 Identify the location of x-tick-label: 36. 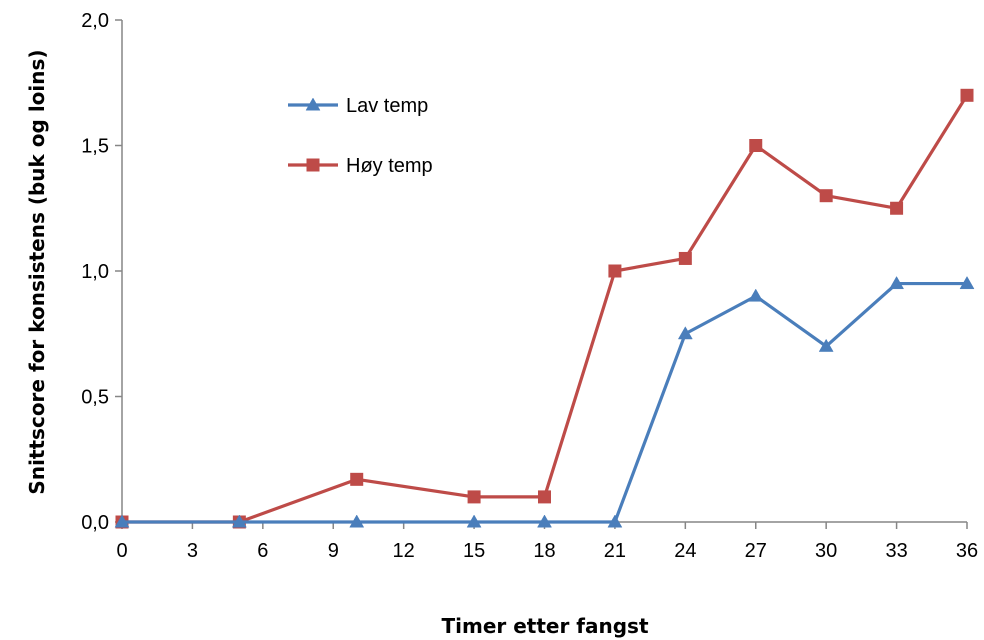
(967, 551).